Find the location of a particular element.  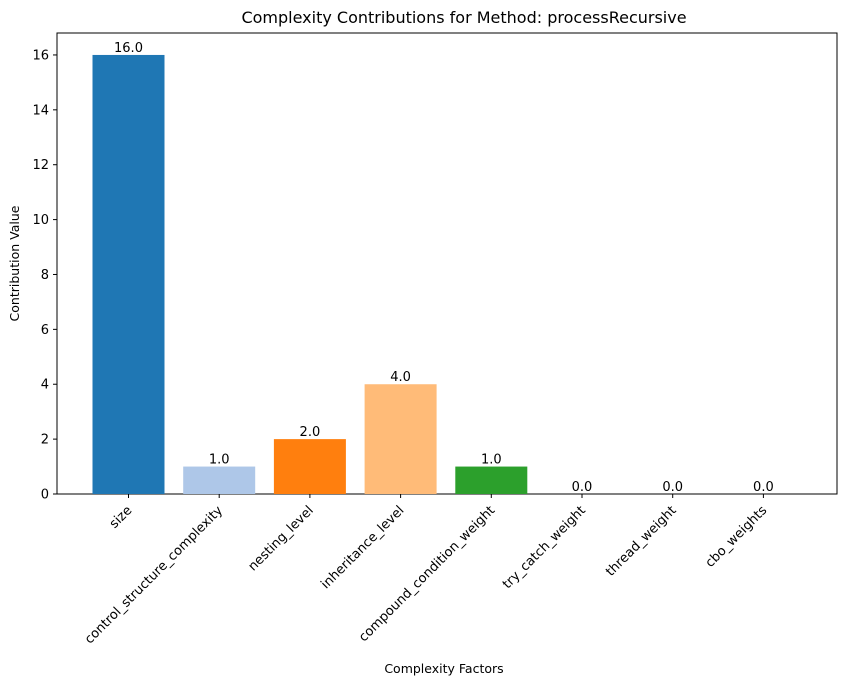

y-tick-label: 6 is located at coordinates (45, 330).